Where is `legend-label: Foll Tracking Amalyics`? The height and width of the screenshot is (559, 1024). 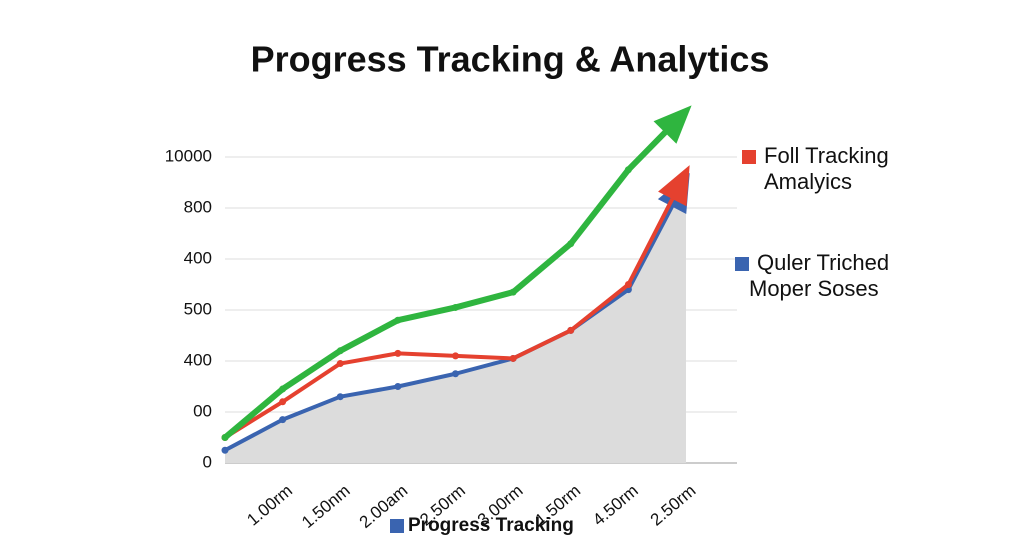
legend-label: Foll Tracking Amalyics is located at coordinates (826, 168).